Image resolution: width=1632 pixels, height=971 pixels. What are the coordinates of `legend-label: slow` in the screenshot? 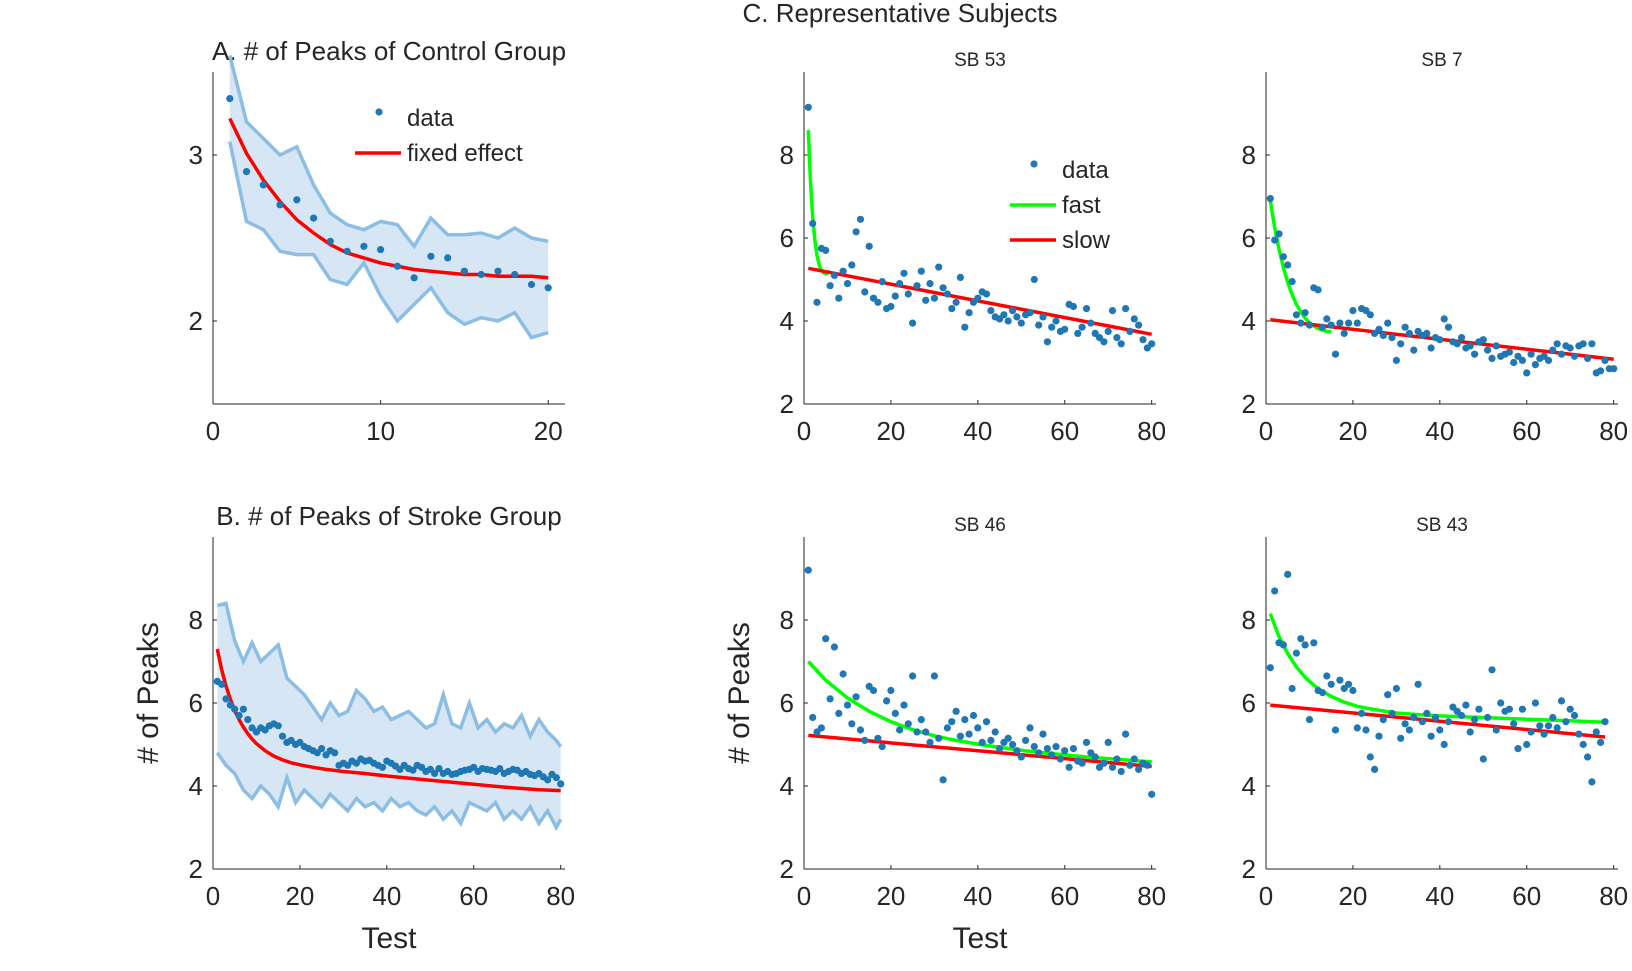 It's located at (1086, 240).